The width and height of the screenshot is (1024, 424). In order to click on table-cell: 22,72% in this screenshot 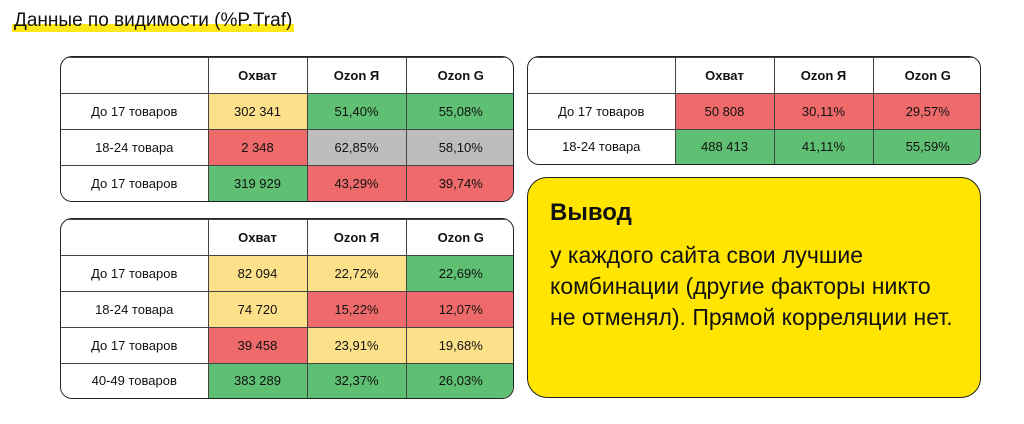, I will do `click(356, 273)`.